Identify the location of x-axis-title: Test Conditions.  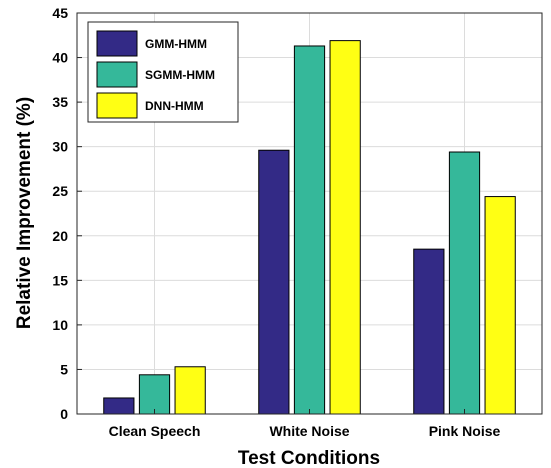
(309, 458).